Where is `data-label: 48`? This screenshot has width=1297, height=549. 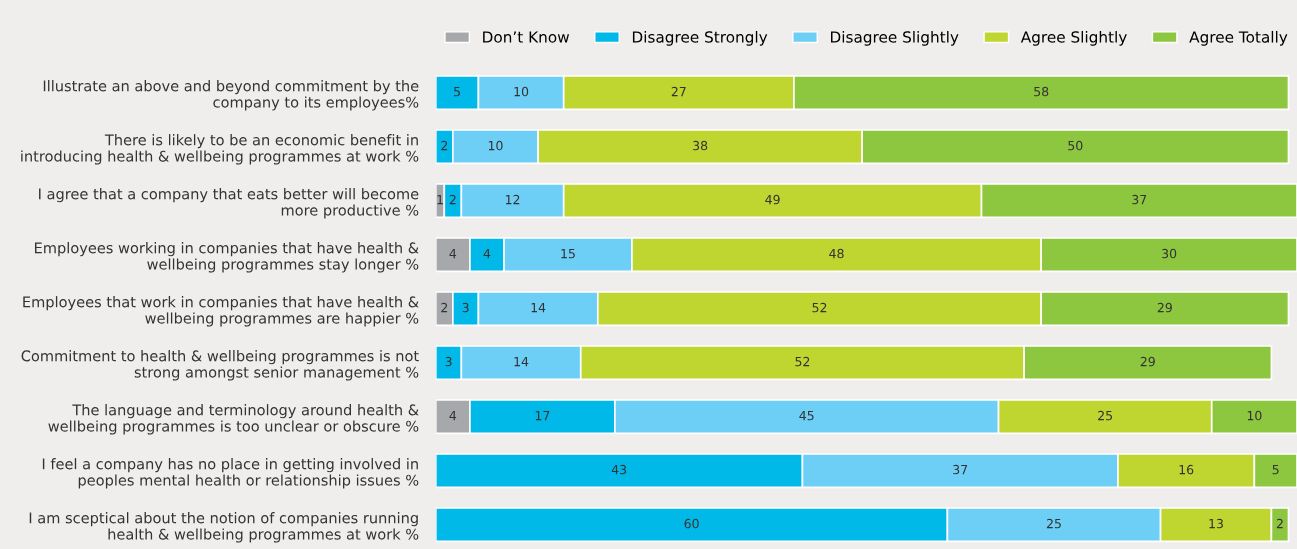
data-label: 48 is located at coordinates (836, 253).